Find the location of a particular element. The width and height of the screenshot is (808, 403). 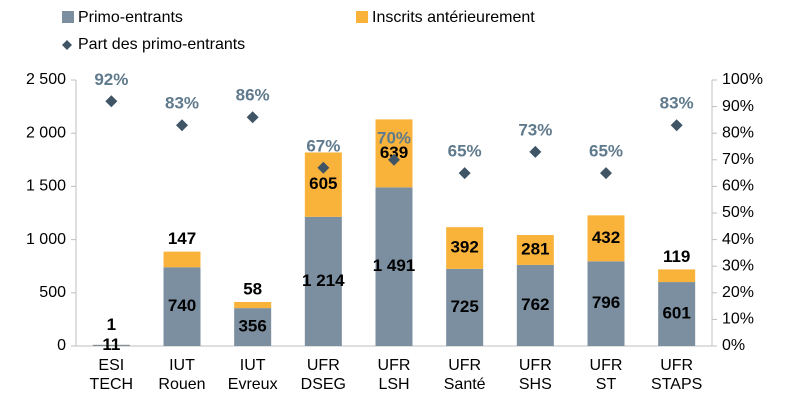

bar-label: 740 is located at coordinates (182, 305).